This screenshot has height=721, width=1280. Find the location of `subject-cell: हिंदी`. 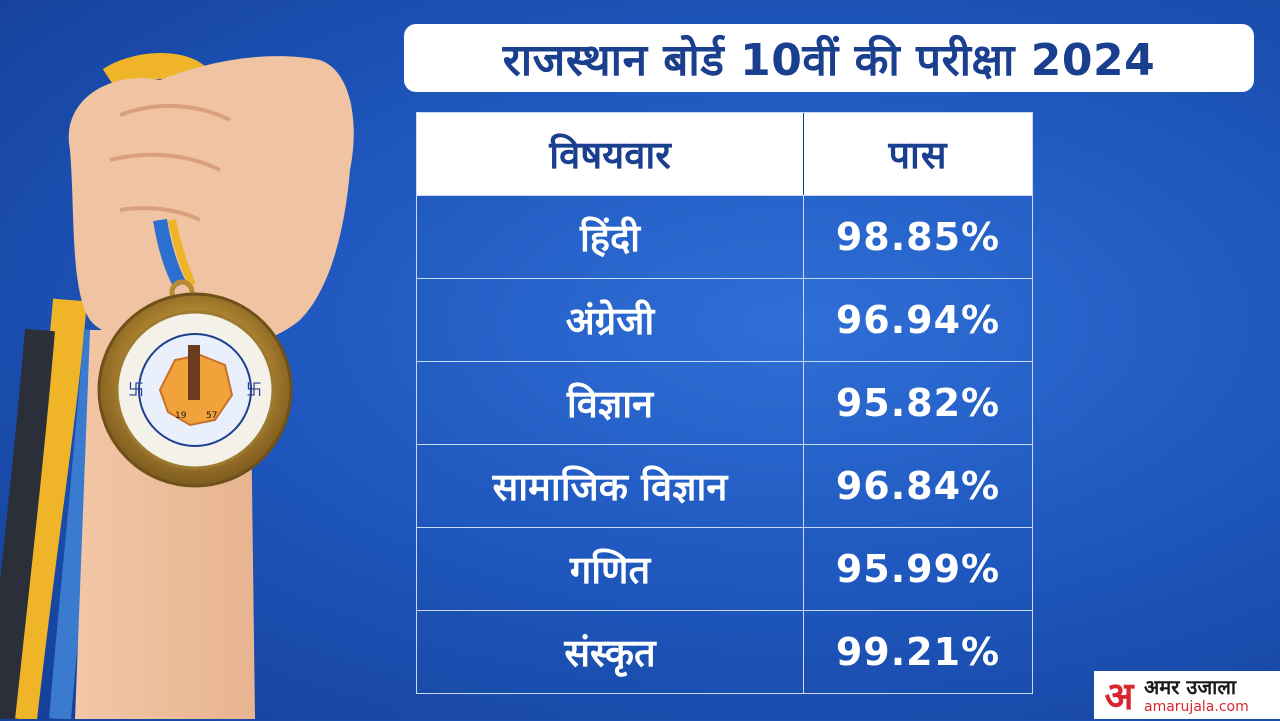

subject-cell: हिंदी is located at coordinates (610, 237).